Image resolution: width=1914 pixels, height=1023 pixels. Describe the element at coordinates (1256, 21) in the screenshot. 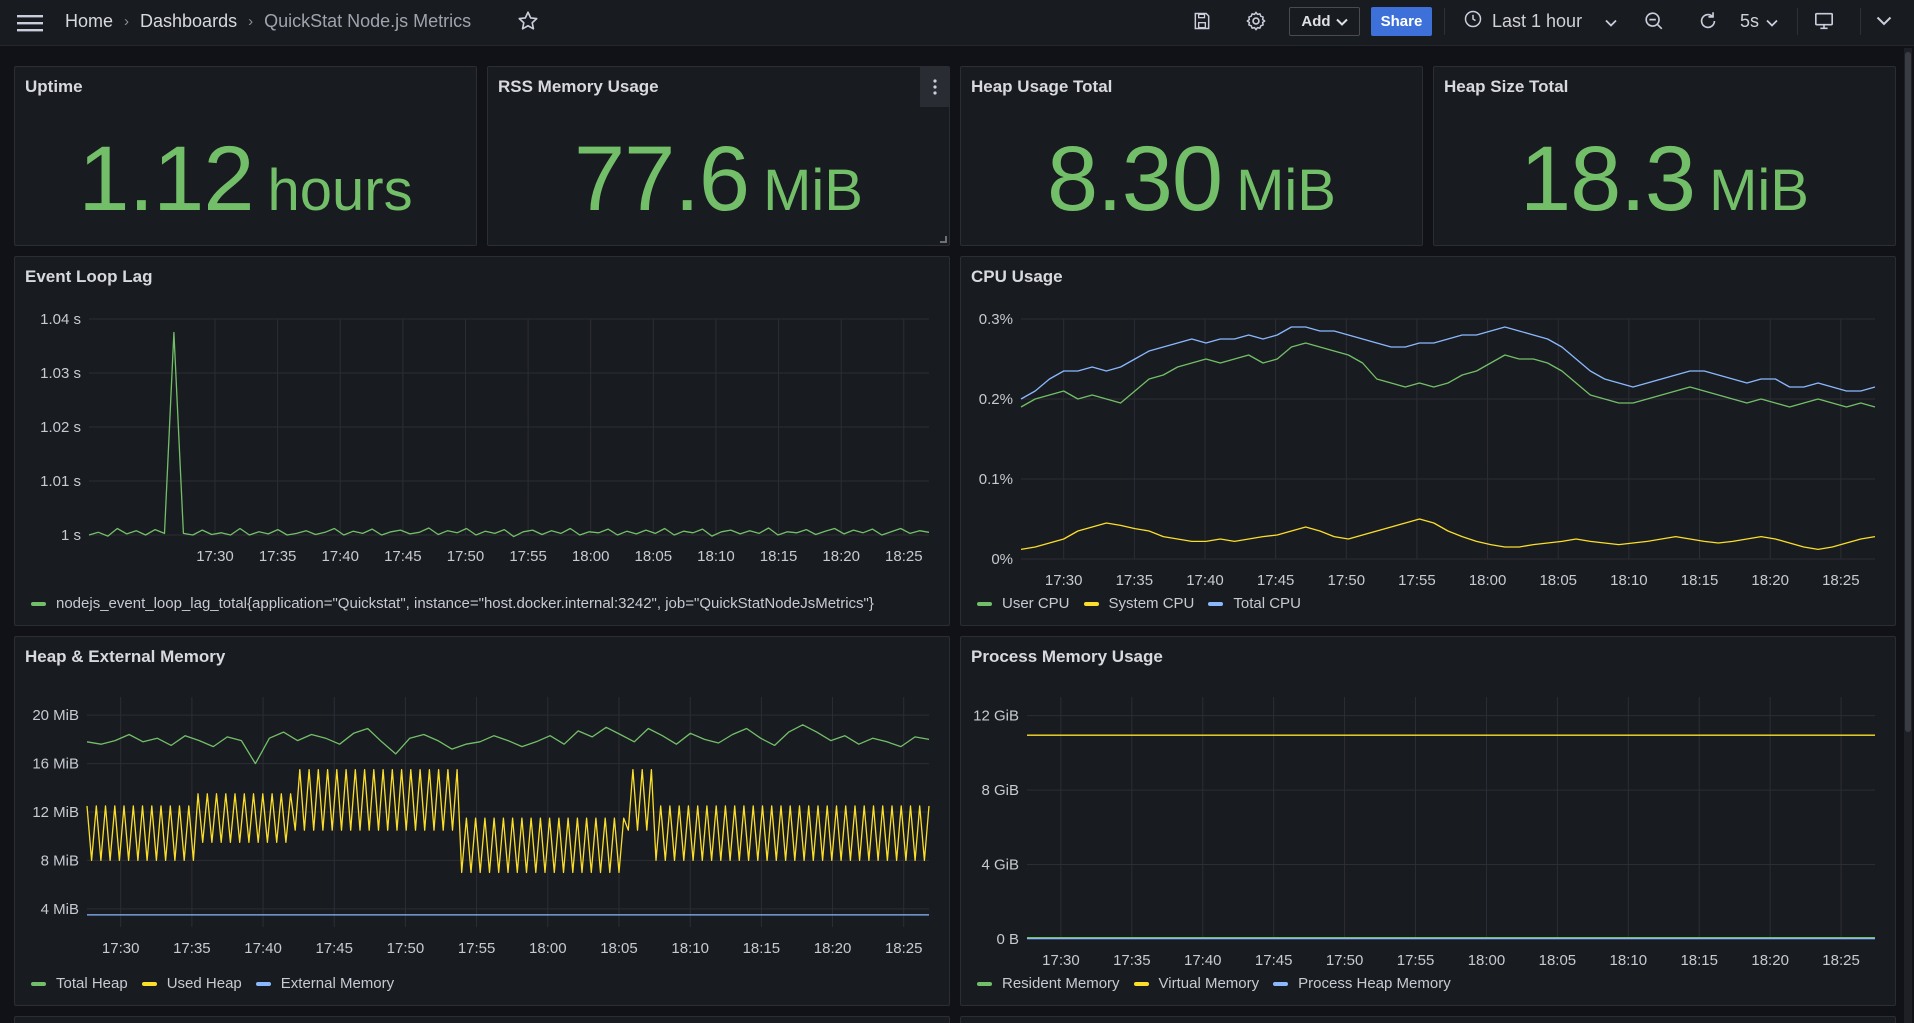

I see `gear-icon` at that location.